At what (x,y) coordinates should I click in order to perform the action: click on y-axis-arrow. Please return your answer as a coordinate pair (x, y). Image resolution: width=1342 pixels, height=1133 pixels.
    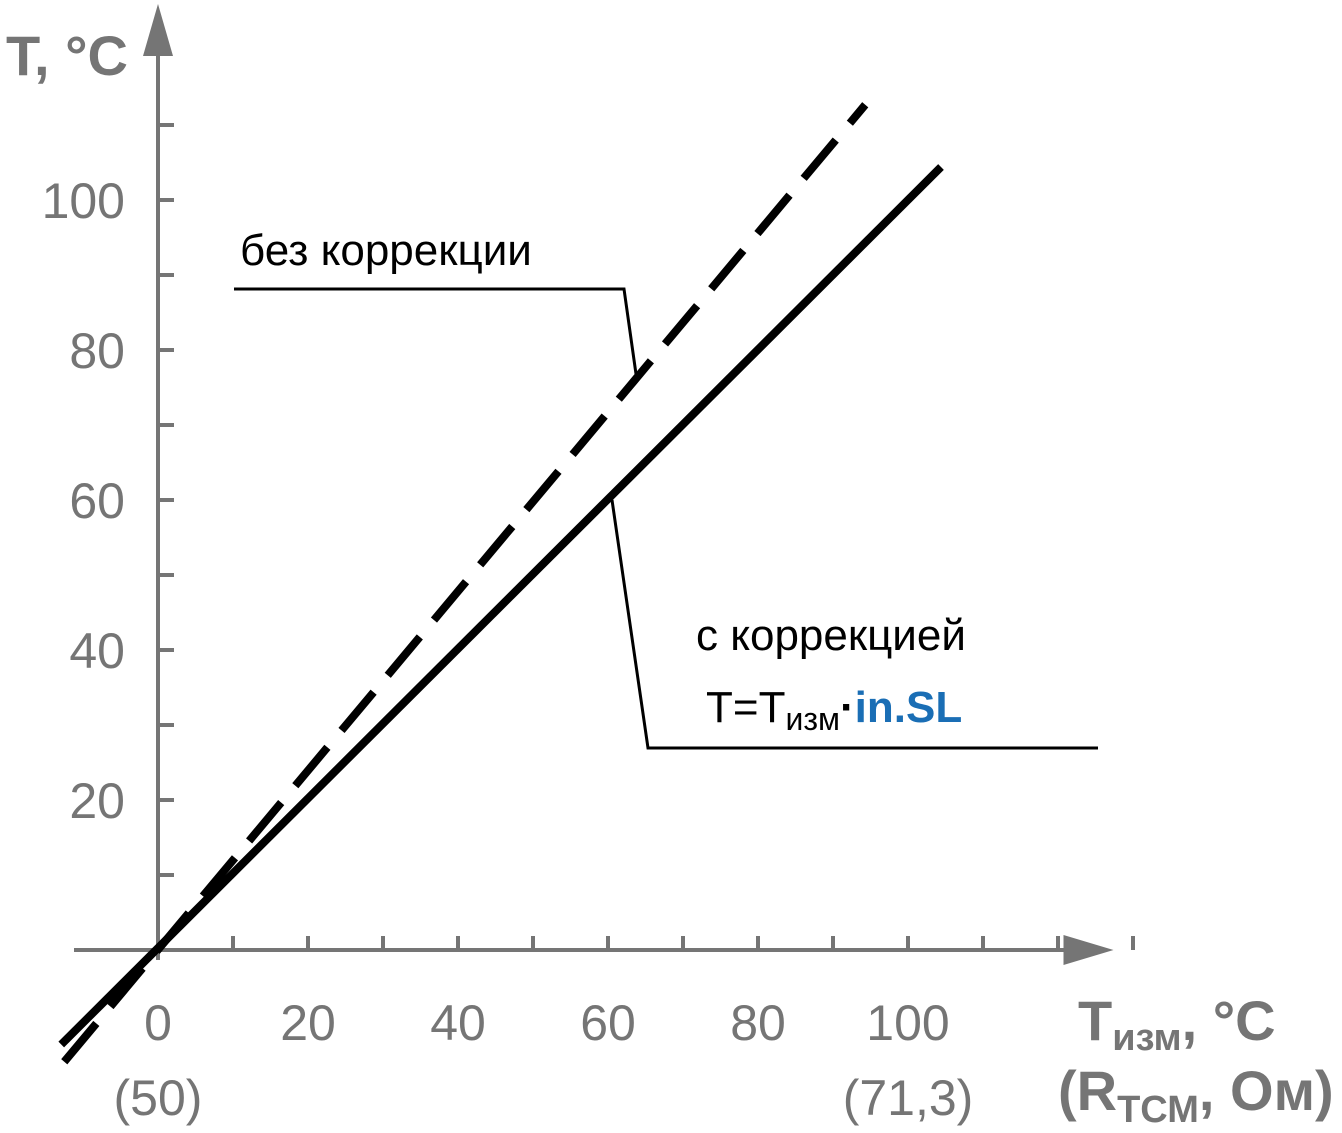
    Looking at the image, I should click on (158, 30).